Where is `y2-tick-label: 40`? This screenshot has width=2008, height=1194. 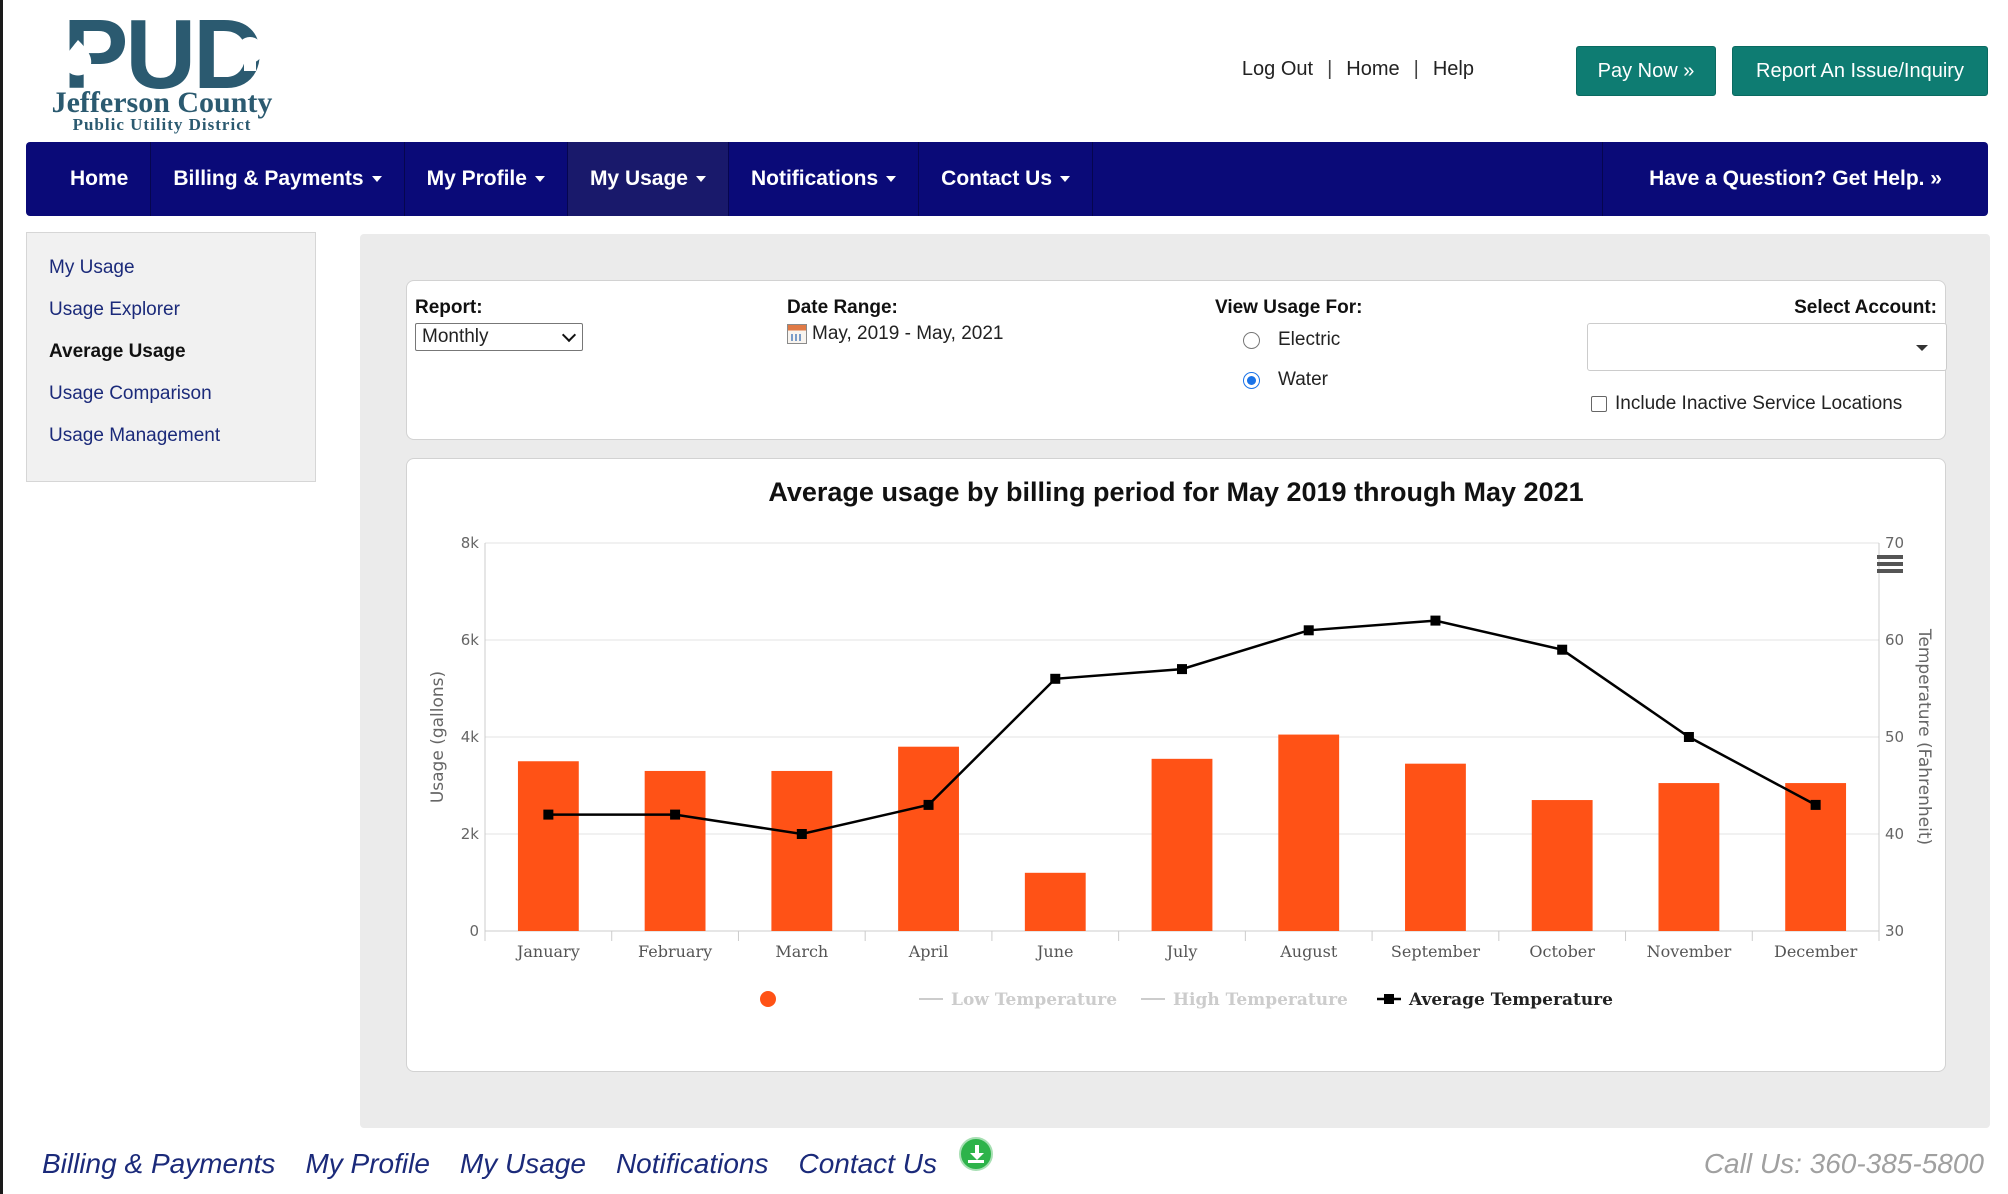
y2-tick-label: 40 is located at coordinates (1894, 834).